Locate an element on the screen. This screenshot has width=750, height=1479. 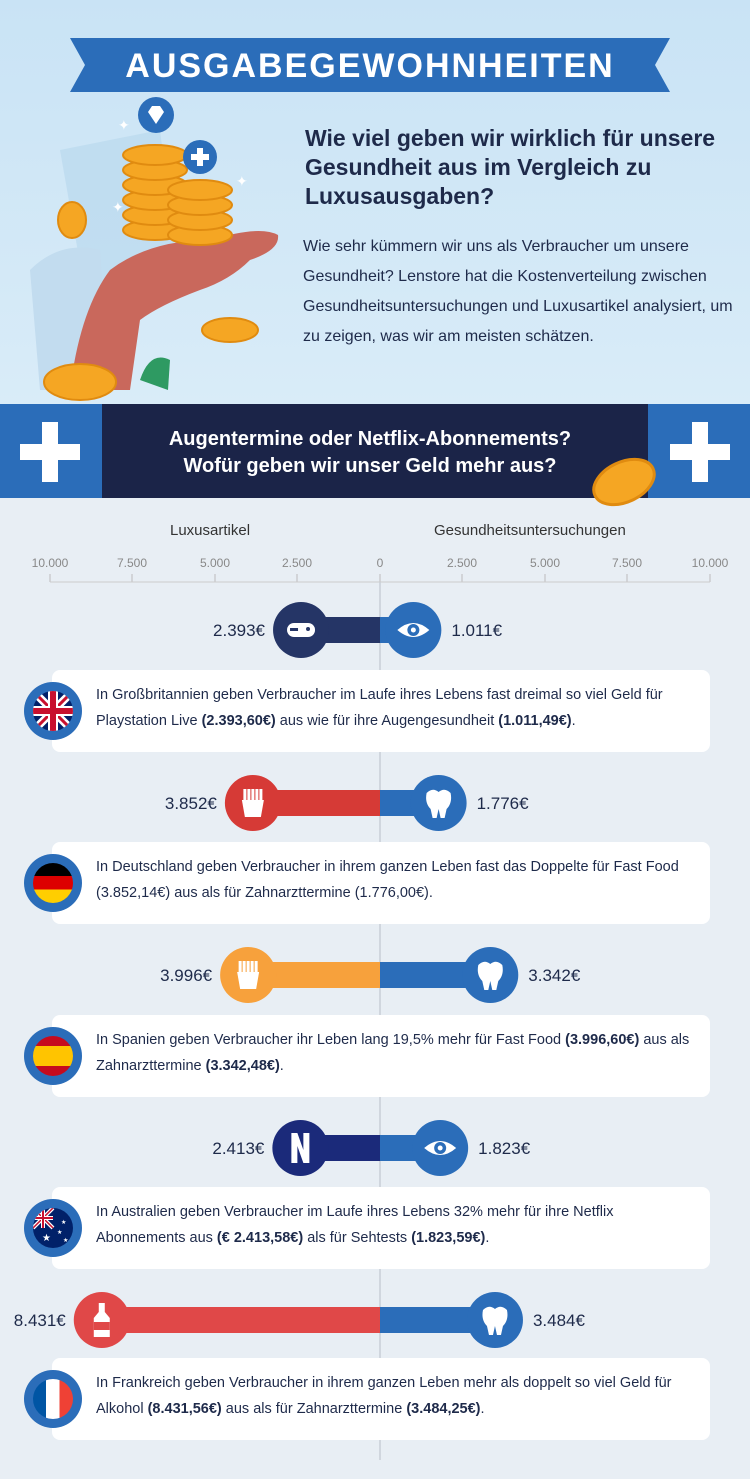
card-text-part: aus als für Zahnarzttermine is located at coordinates (314, 1409).